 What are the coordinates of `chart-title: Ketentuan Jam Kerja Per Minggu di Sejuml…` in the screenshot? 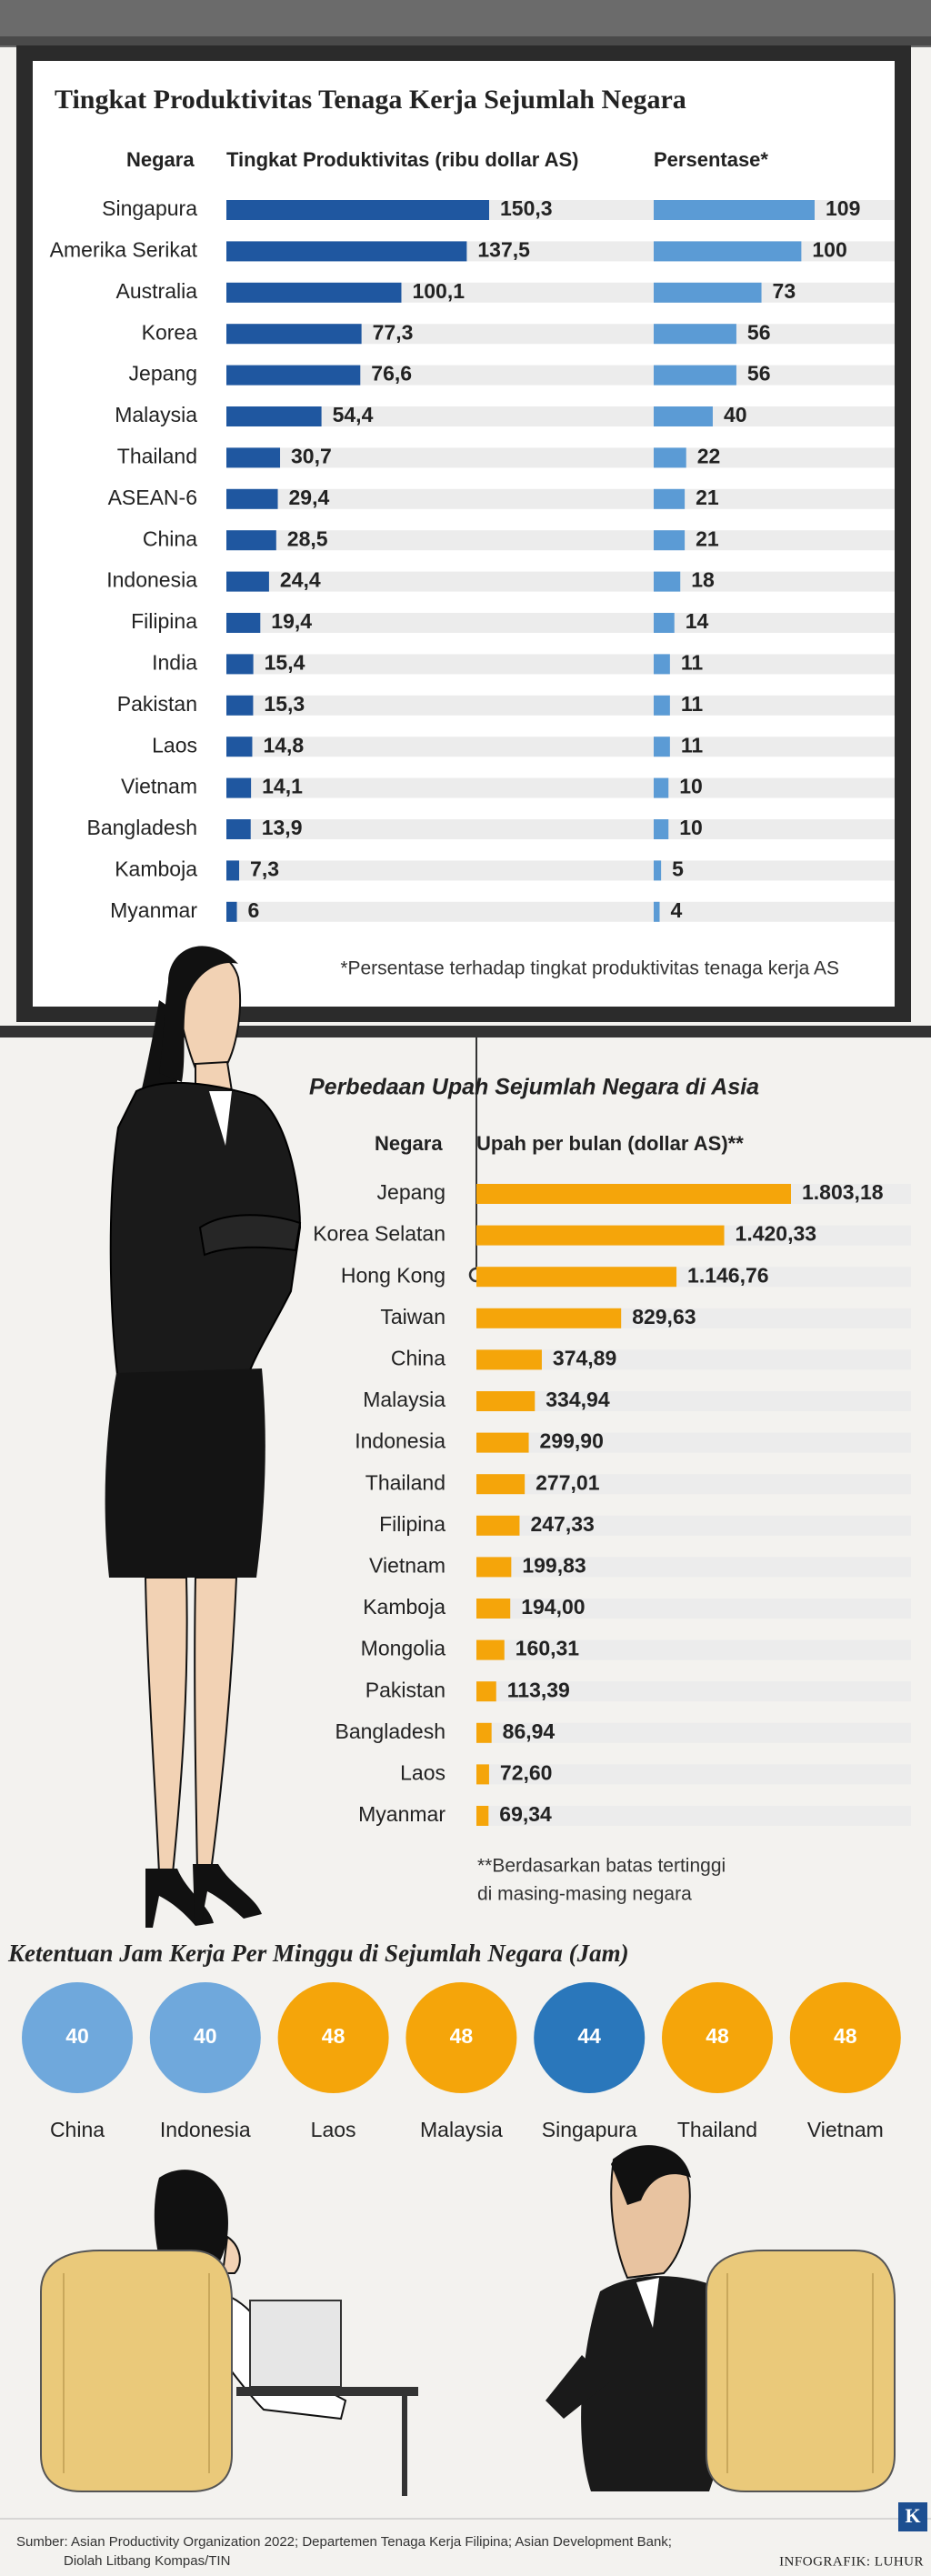 It's located at (318, 1953).